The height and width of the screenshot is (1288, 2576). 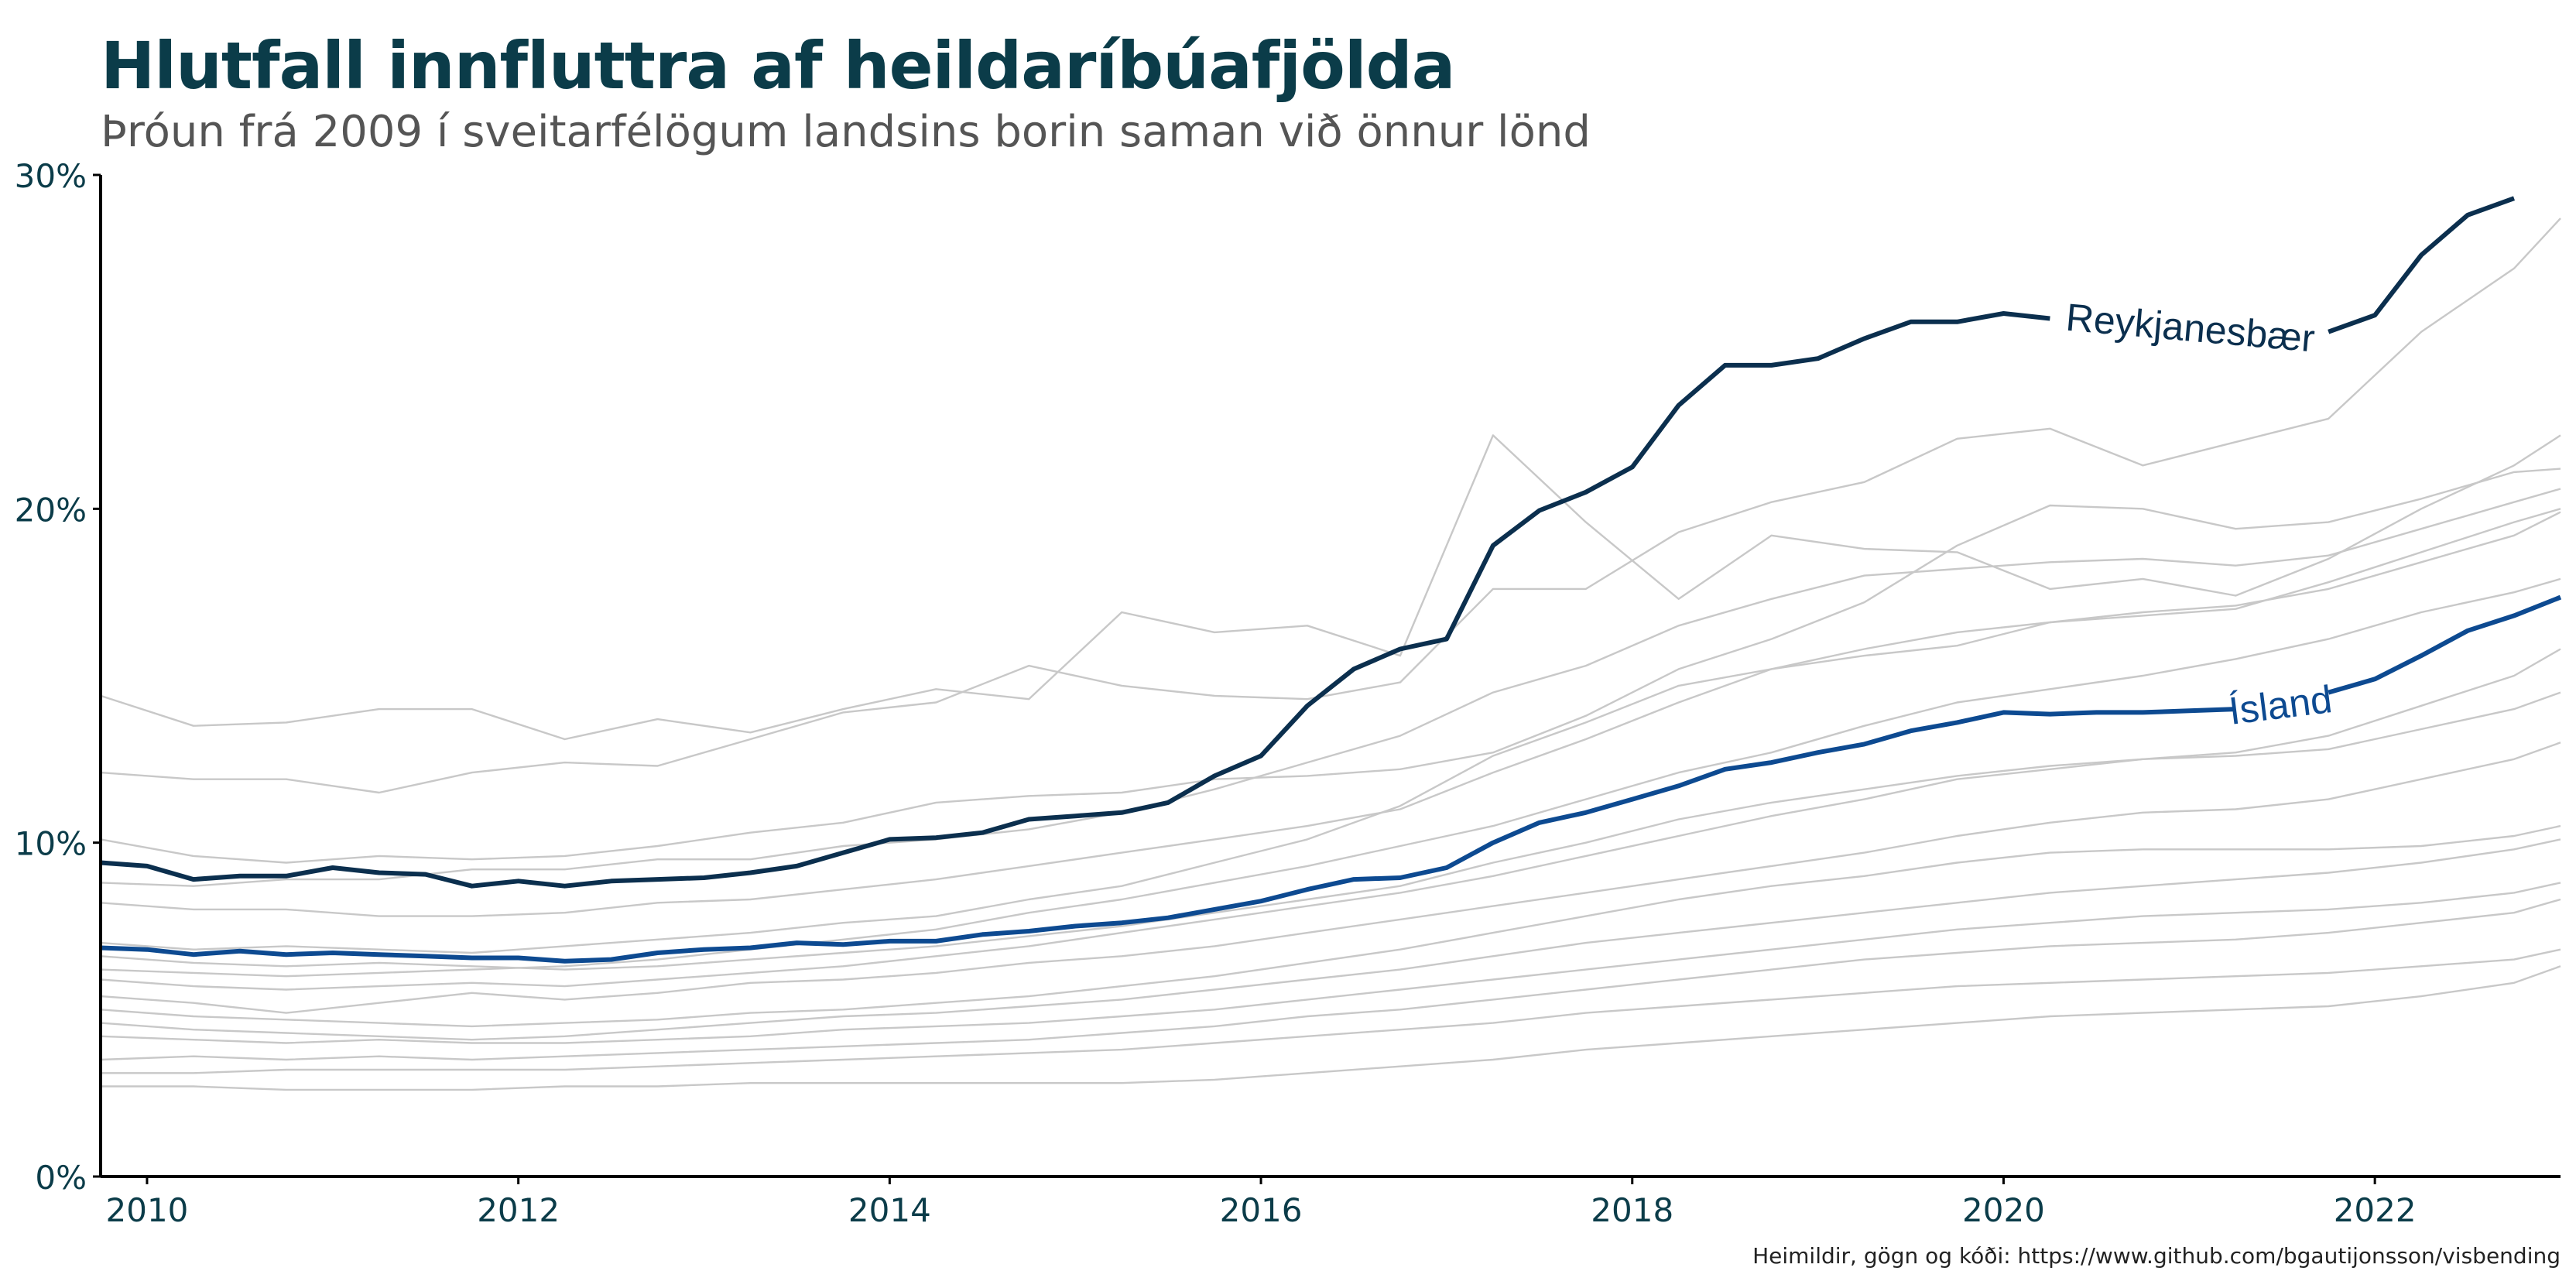 I want to click on y-tick-label: 20%, so click(x=51, y=510).